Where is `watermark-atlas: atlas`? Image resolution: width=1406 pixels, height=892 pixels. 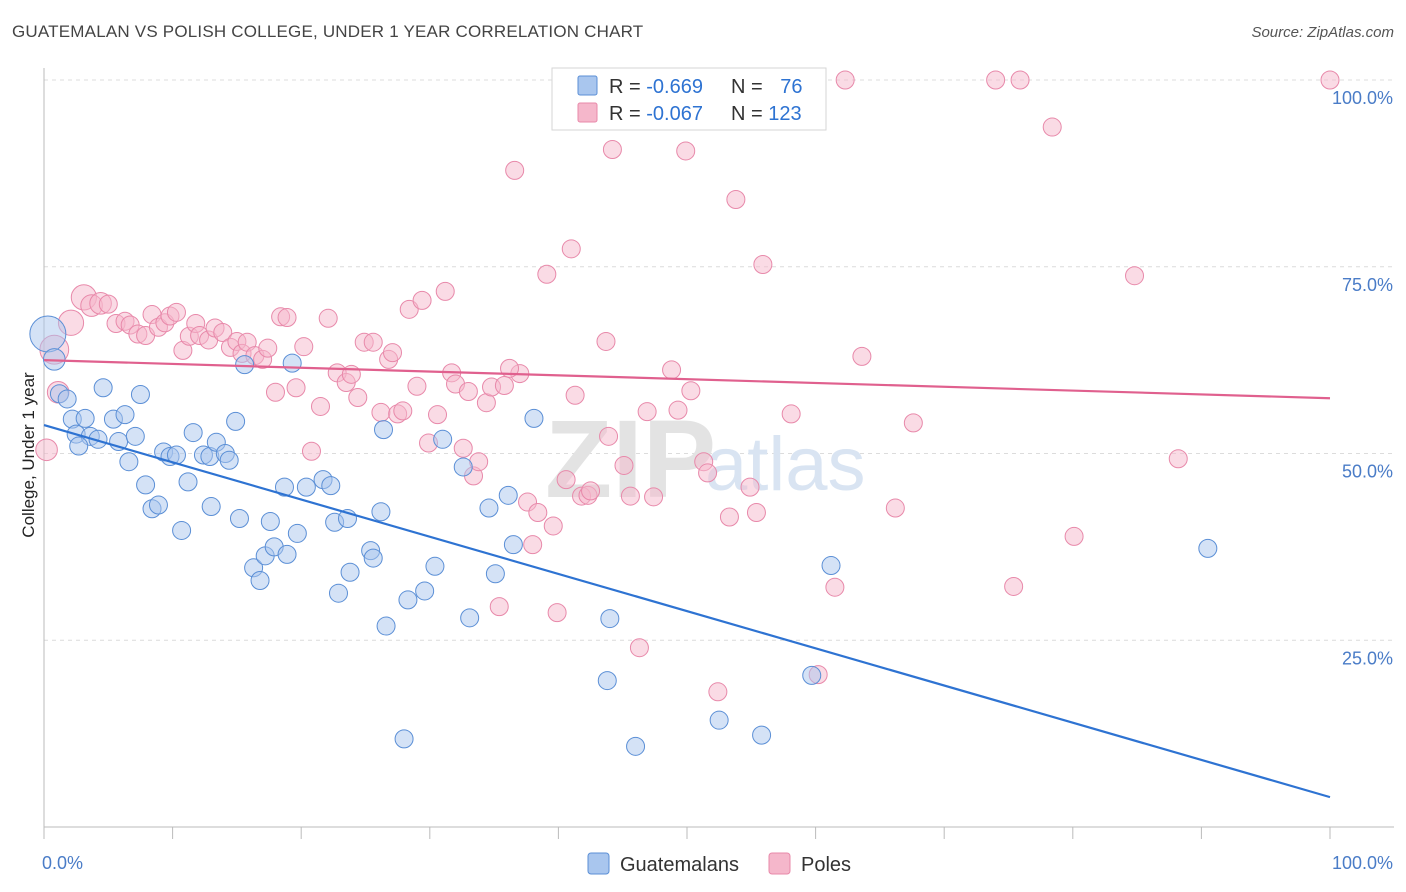 watermark-atlas: atlas is located at coordinates (785, 464).